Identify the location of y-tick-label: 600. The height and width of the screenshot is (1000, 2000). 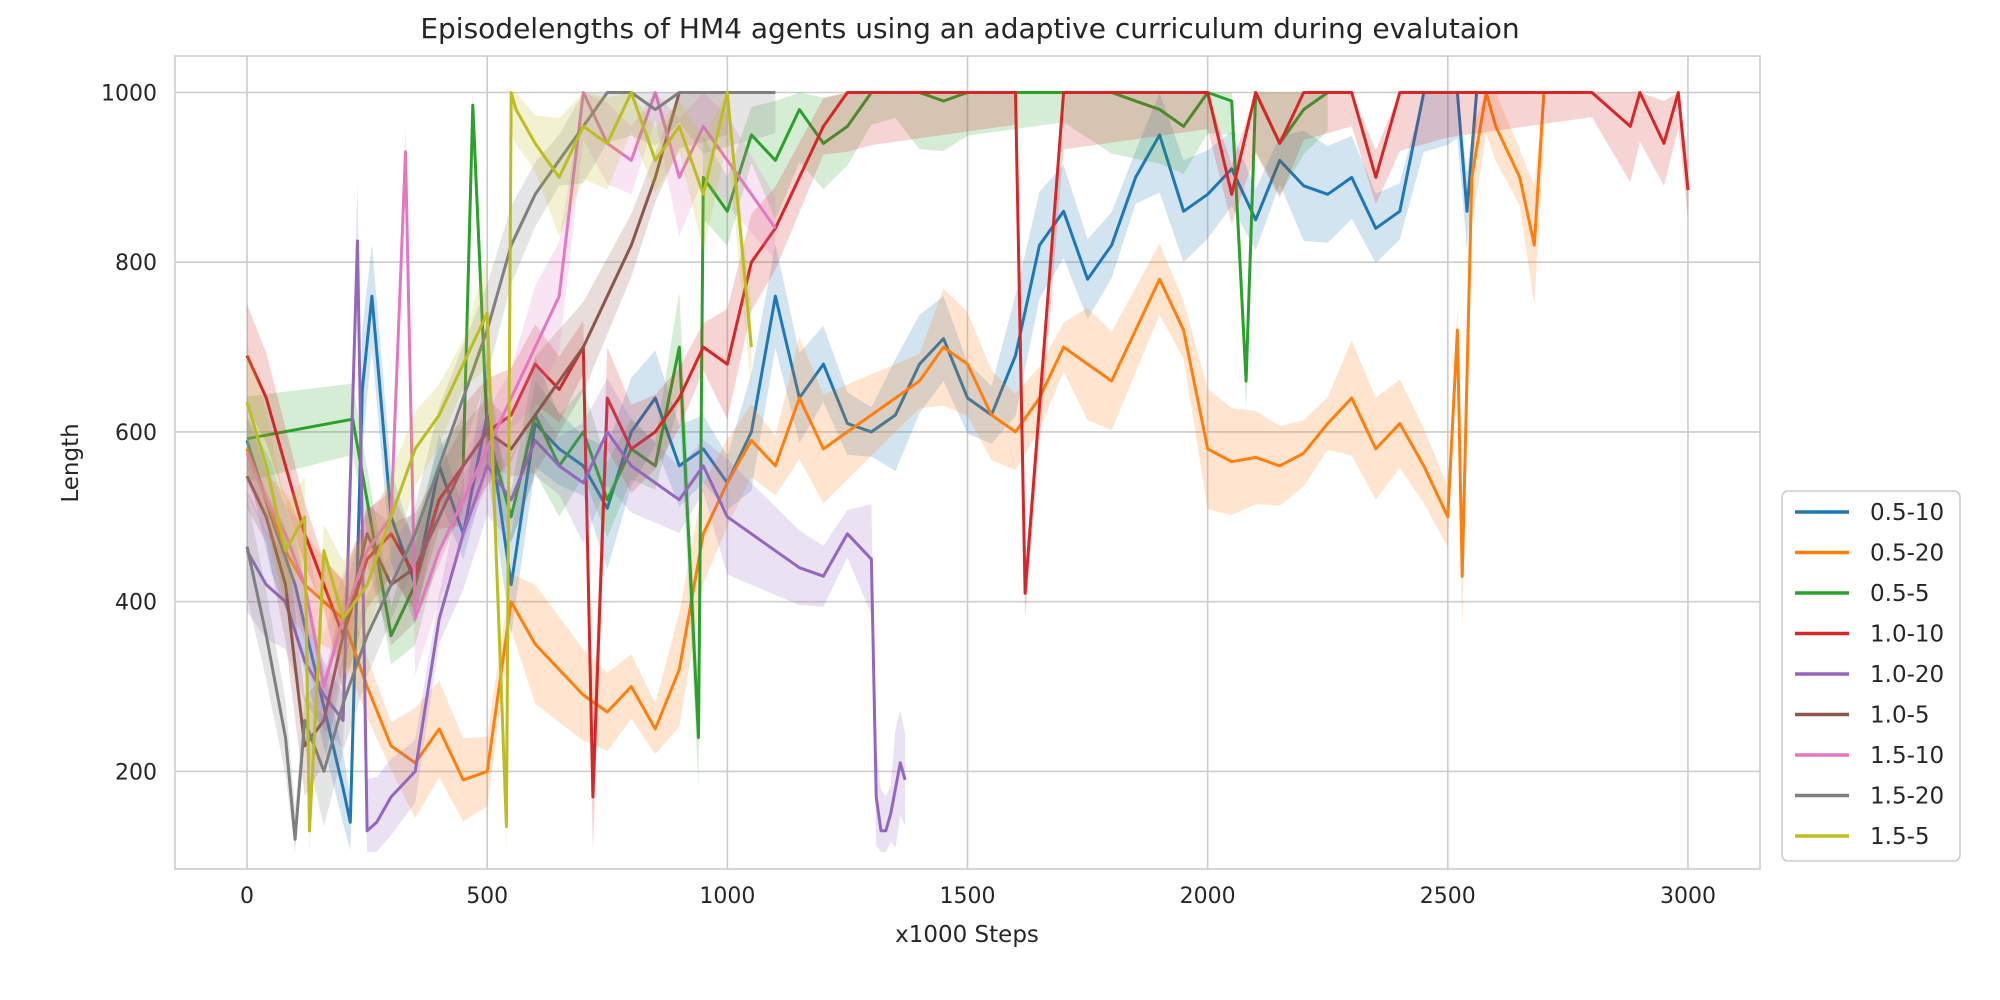
(136, 433).